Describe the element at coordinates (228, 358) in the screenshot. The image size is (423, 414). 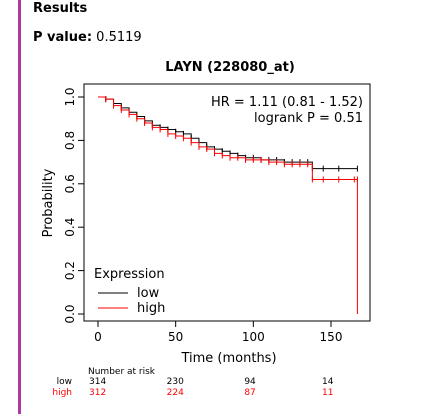
I see `x-axis-label: Time (months)` at that location.